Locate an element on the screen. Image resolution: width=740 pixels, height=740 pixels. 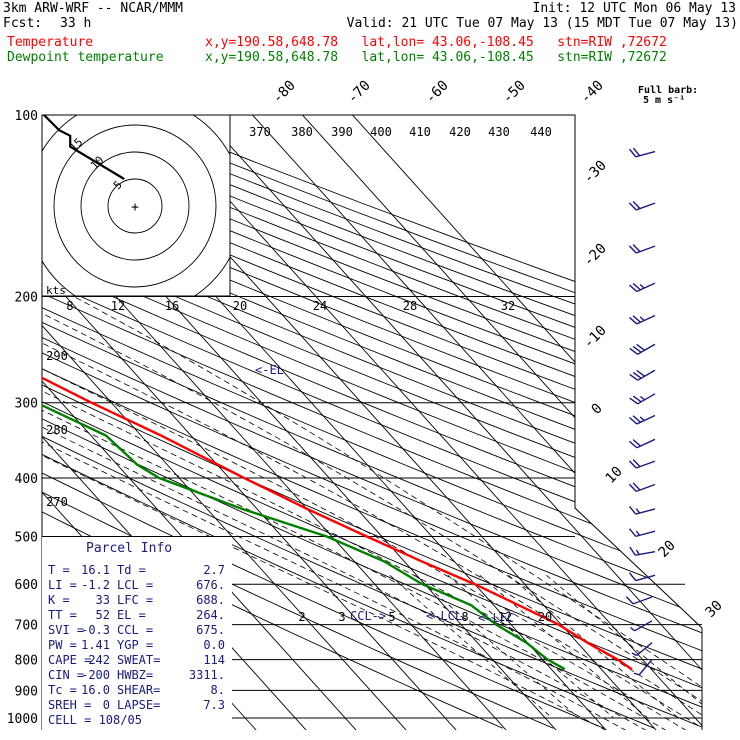
parcel-field-label: YGP = is located at coordinates (135, 645).